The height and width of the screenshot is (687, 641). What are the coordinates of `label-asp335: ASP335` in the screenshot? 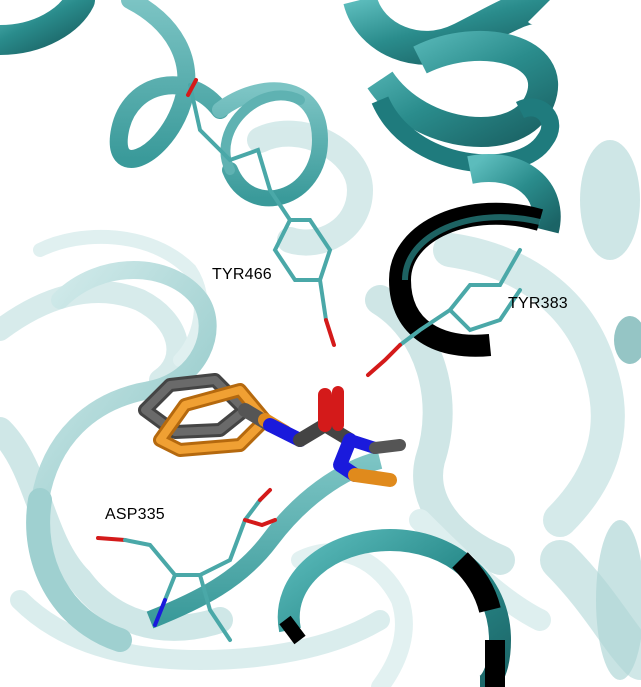 It's located at (135, 514).